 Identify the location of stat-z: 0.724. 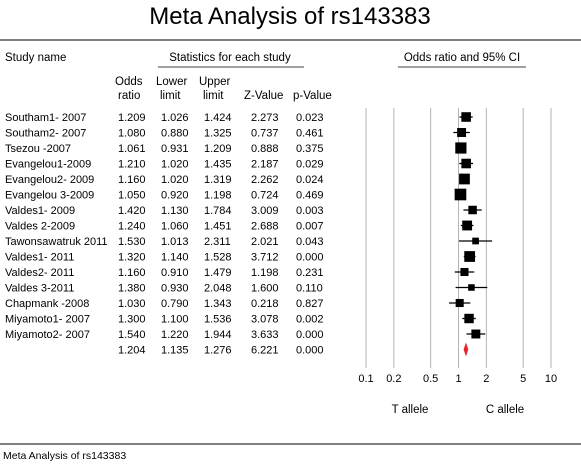
(265, 196).